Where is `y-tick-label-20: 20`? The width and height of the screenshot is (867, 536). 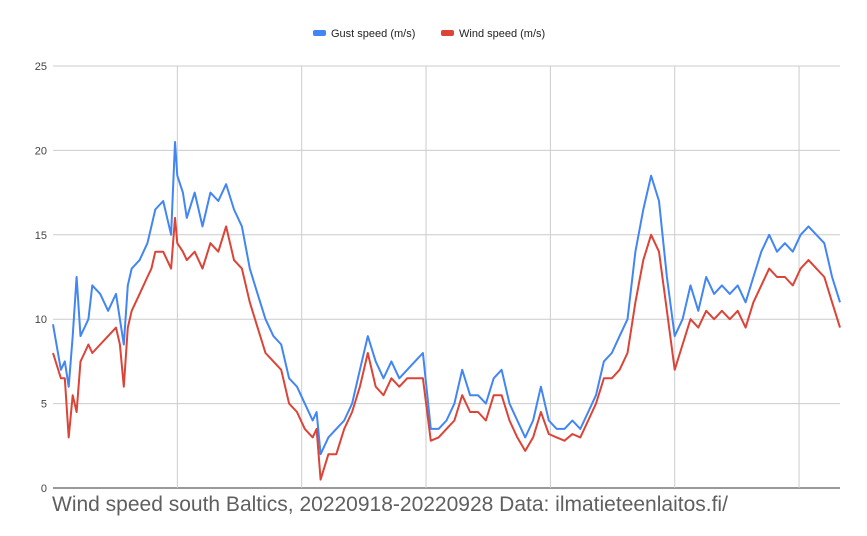 y-tick-label-20: 20 is located at coordinates (41, 151).